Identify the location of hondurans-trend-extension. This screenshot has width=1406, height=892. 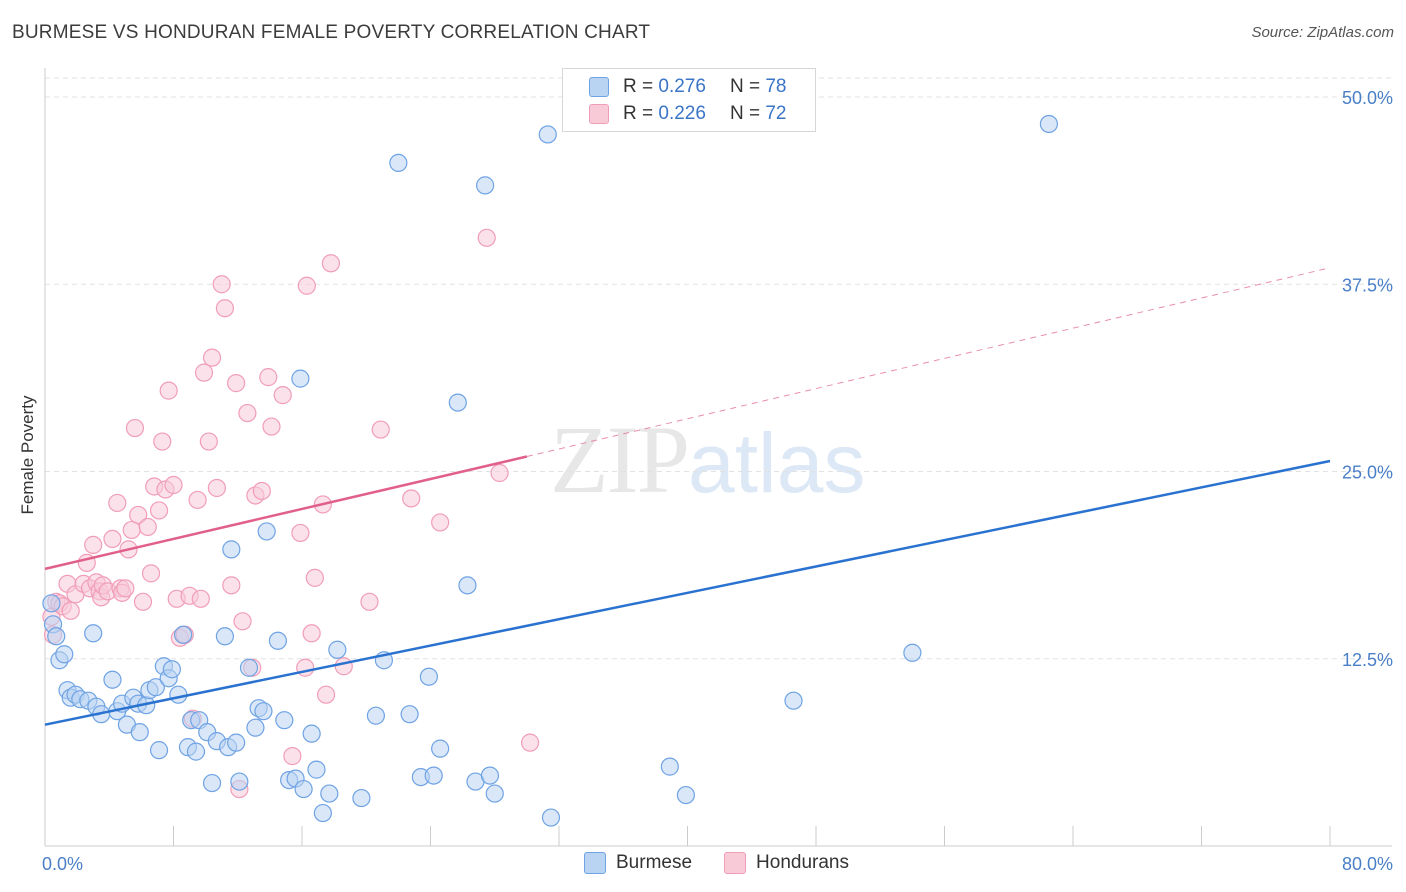
(928, 362).